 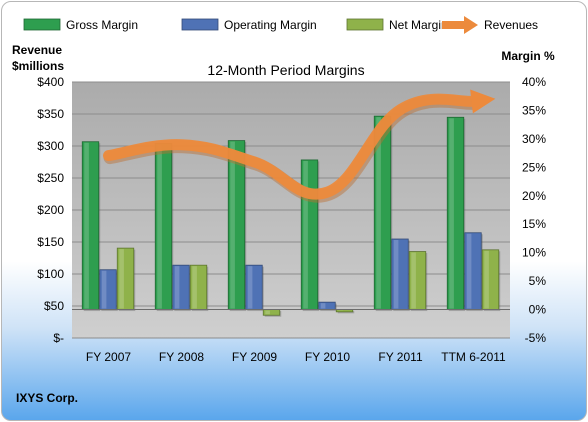 What do you see at coordinates (534, 224) in the screenshot?
I see `right-tick-label: 15%` at bounding box center [534, 224].